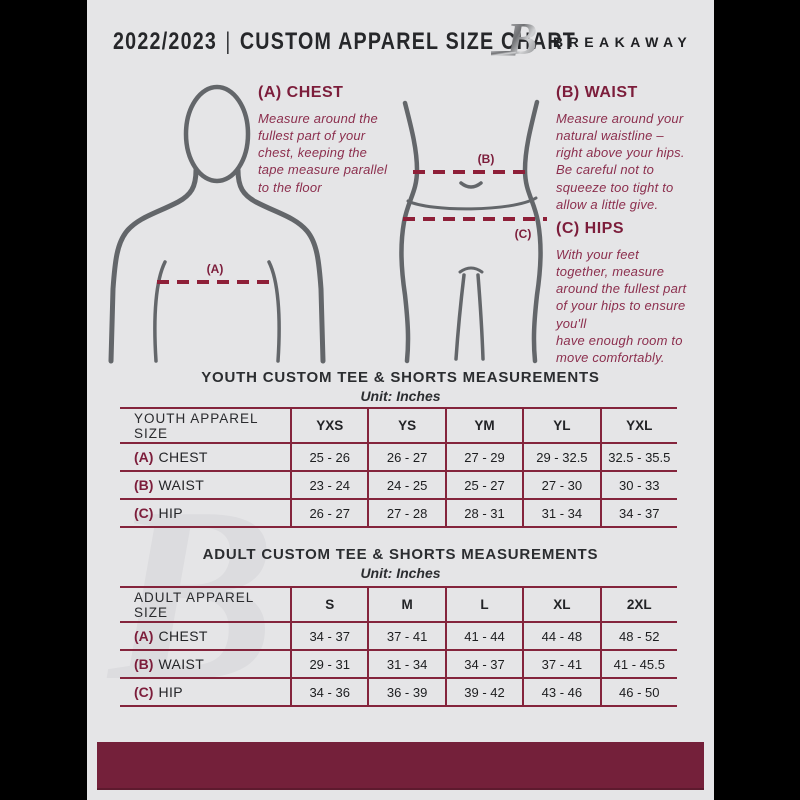 The width and height of the screenshot is (800, 800). I want to click on youth-table-title: YOUTH CUSTOM TEE & SHORTS MEASUREMENTS, so click(400, 377).